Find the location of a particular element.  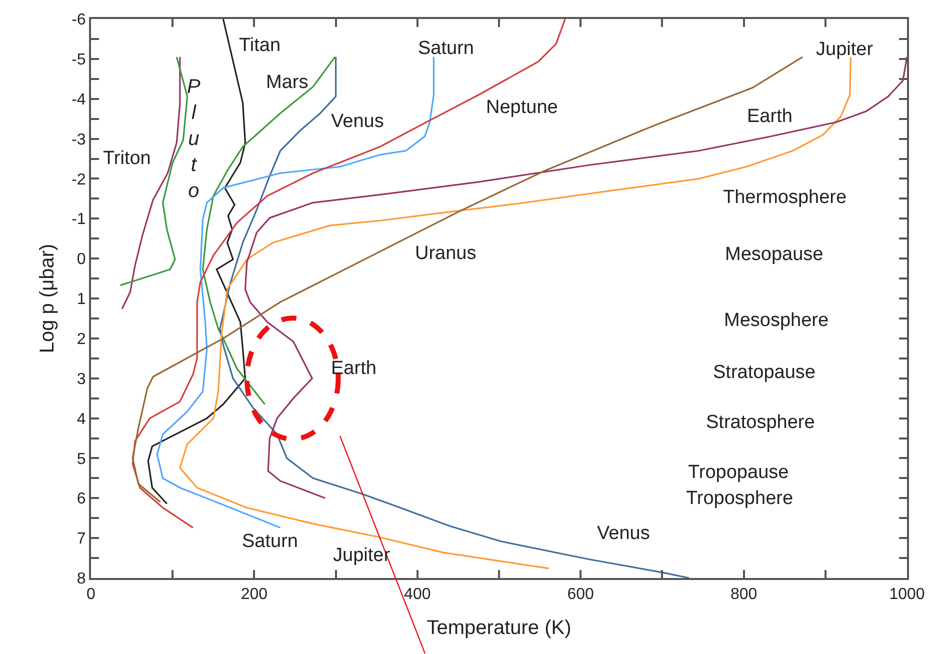

y-tick-label: -6 is located at coordinates (79, 20).